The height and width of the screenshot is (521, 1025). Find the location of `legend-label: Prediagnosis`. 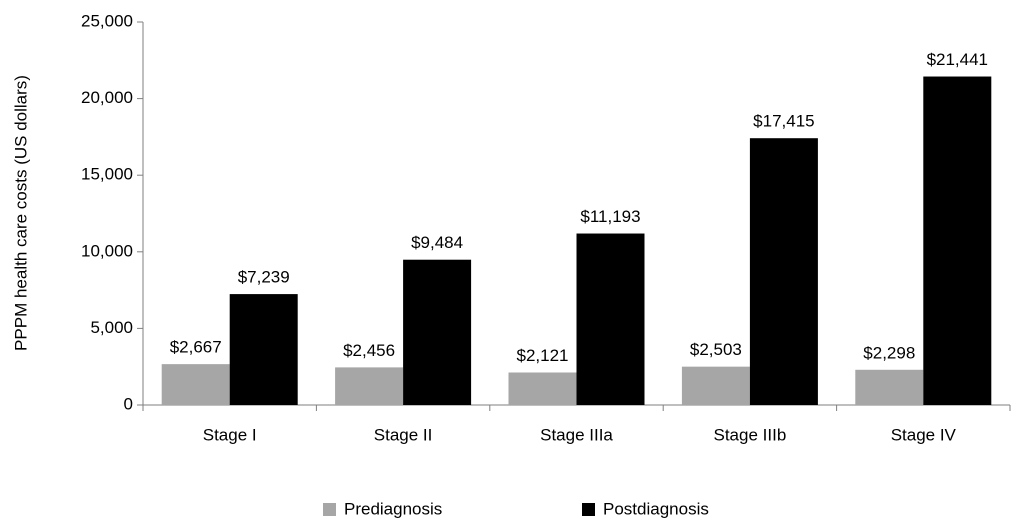

legend-label: Prediagnosis is located at coordinates (393, 508).